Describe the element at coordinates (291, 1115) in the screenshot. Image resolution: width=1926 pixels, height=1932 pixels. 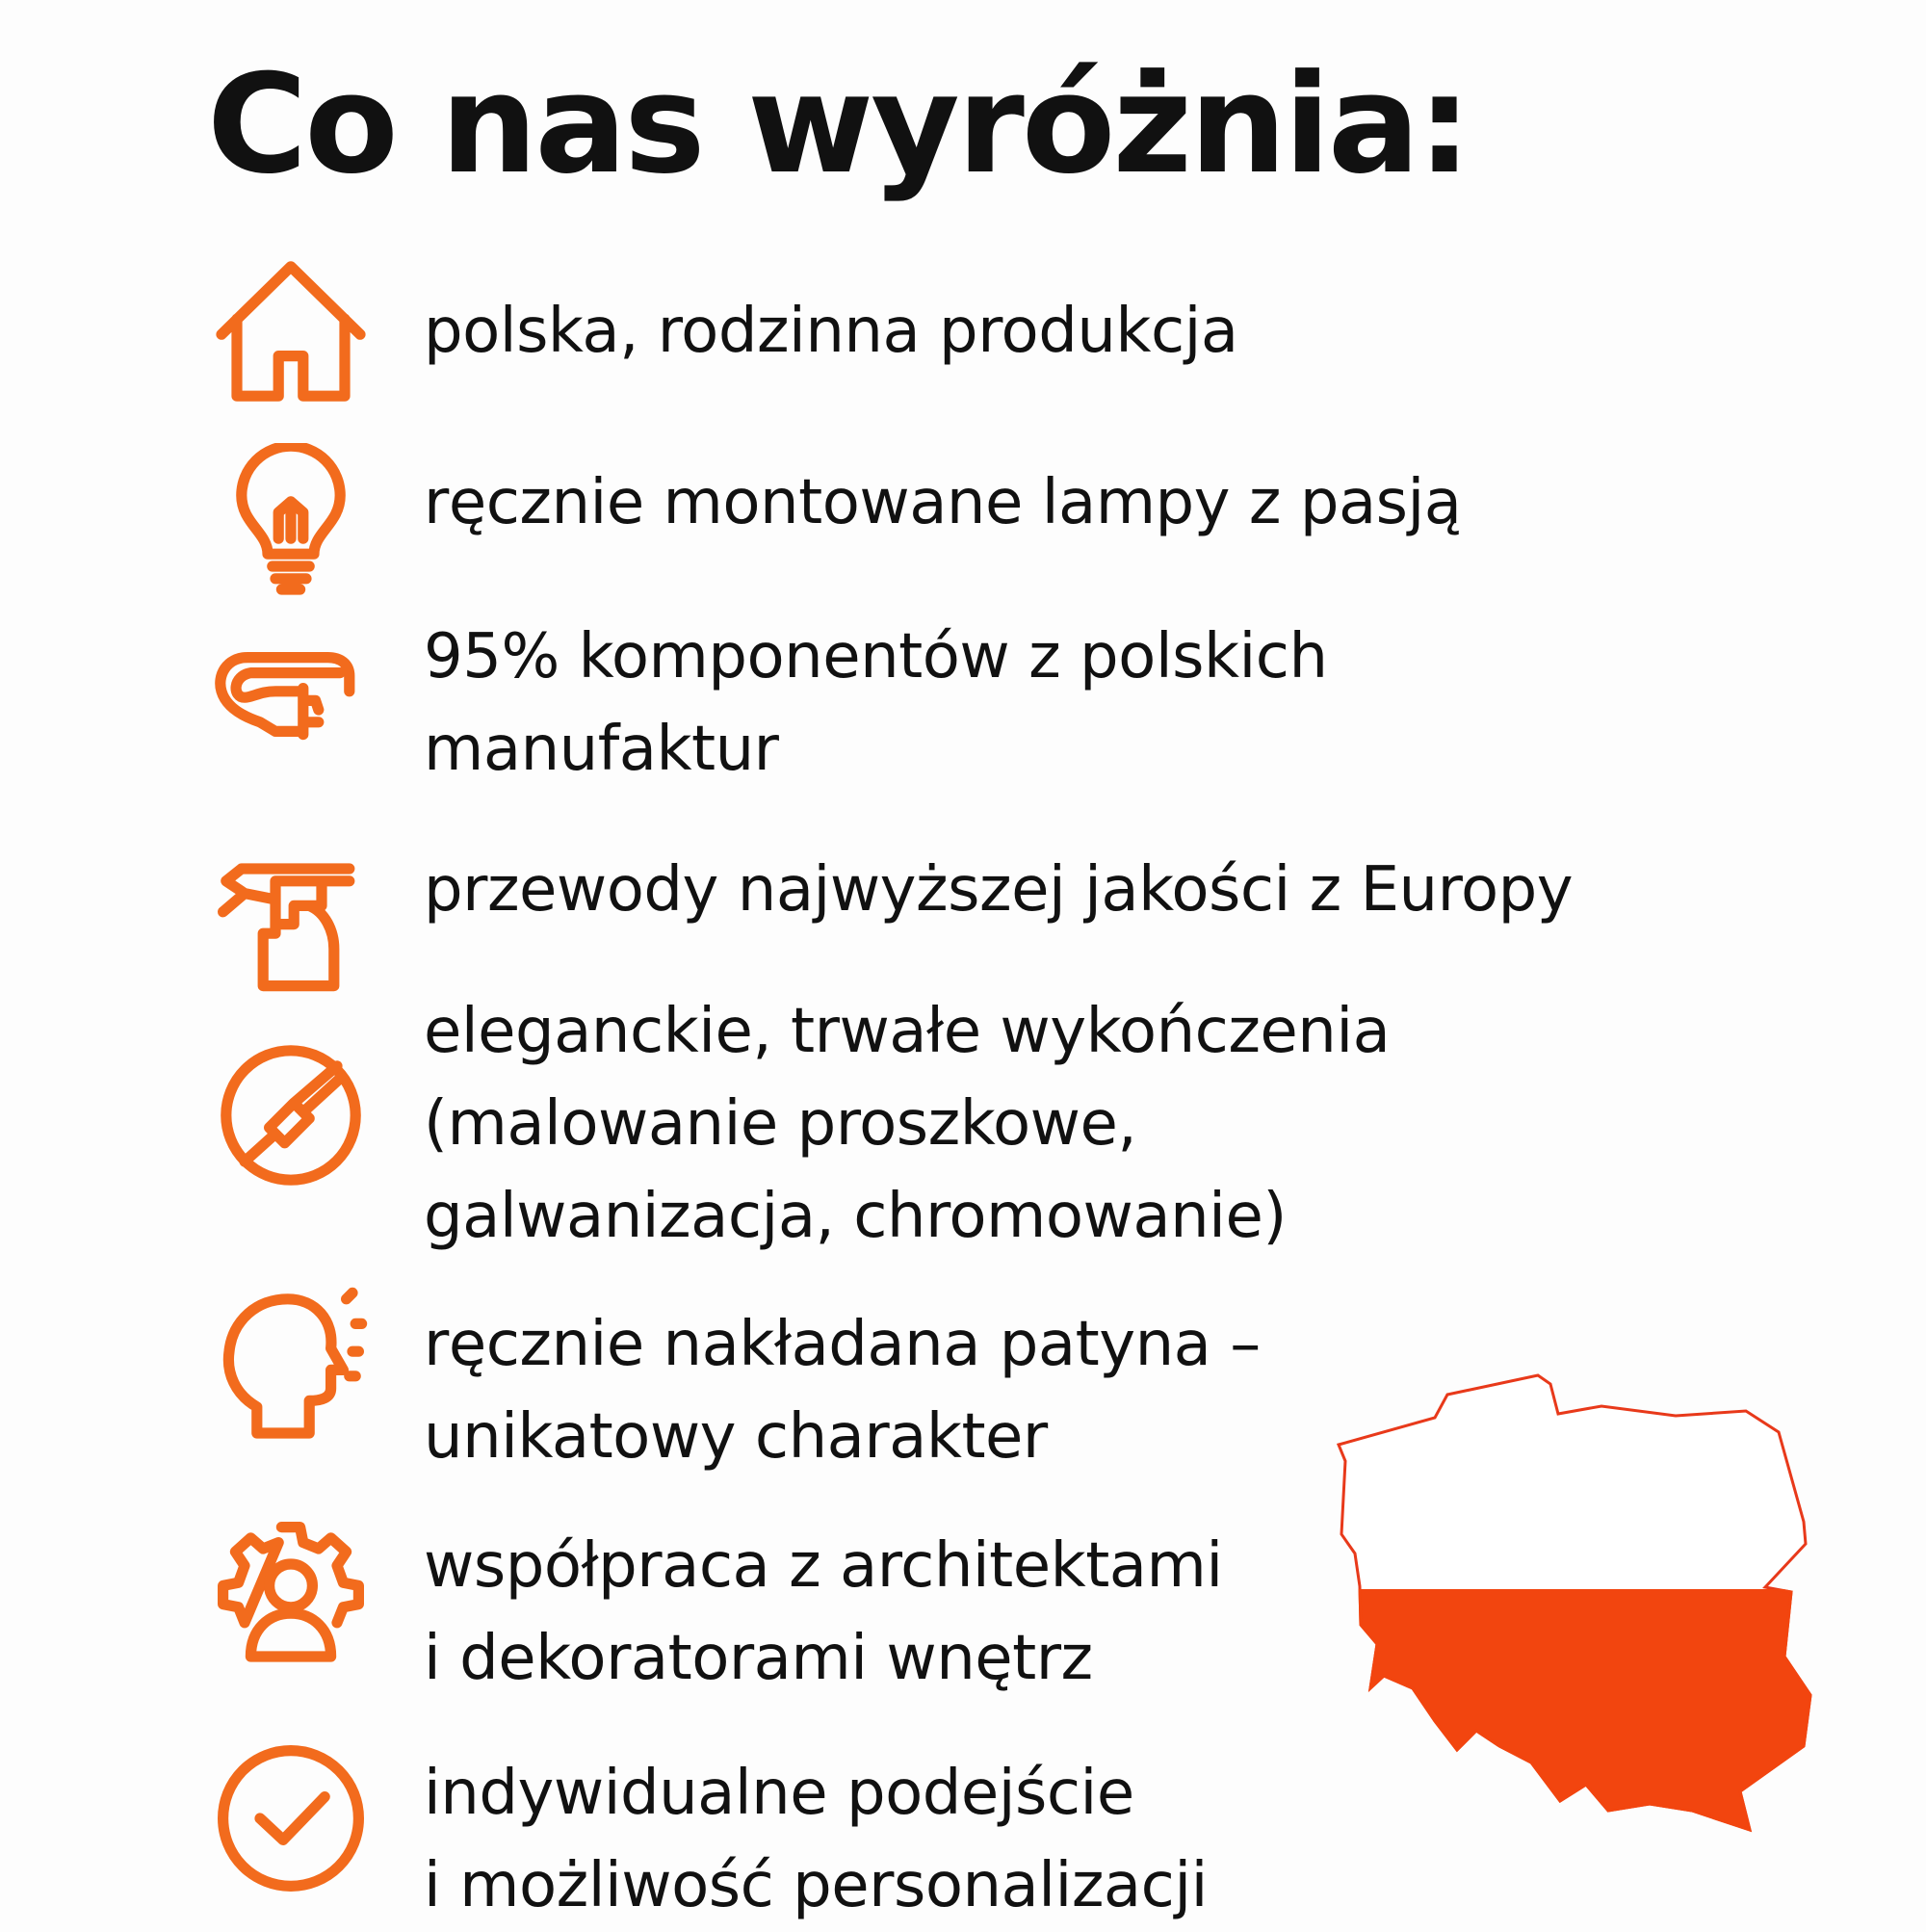
I see `paint-brush-circle-icon` at that location.